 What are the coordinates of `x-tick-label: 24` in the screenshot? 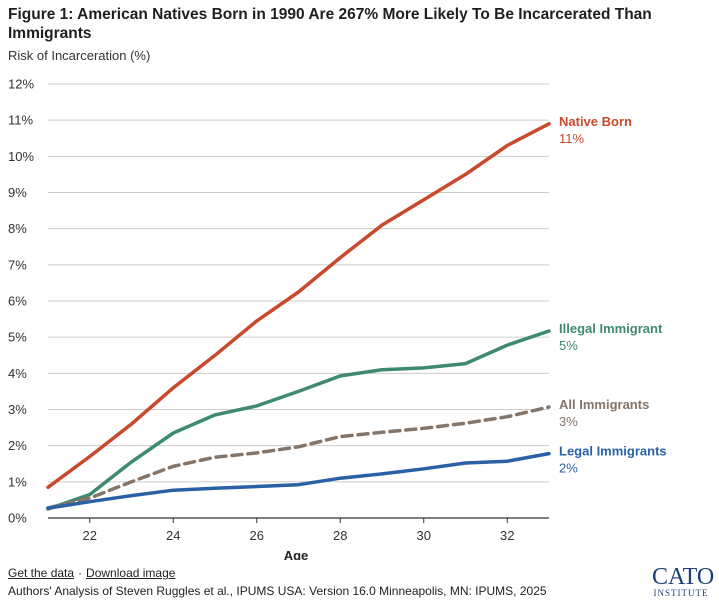 It's located at (173, 535).